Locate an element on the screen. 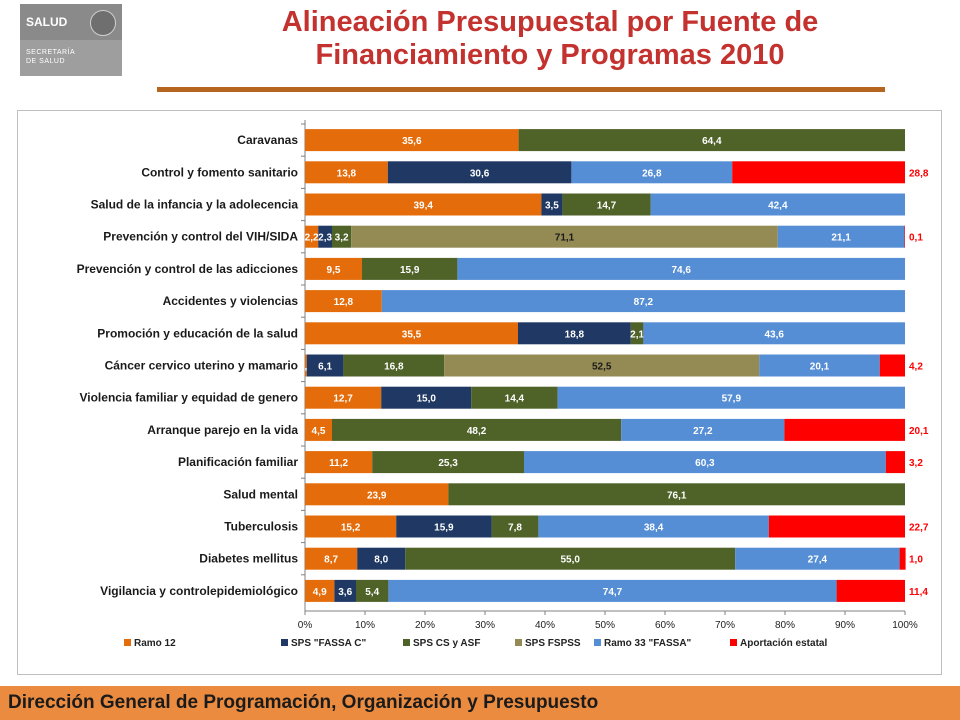  data-label: 16,8 is located at coordinates (394, 367).